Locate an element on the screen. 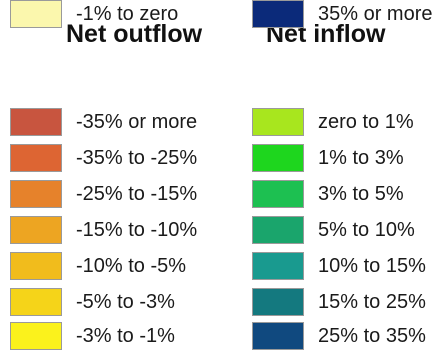  legend-entry-label: 15% to 25% is located at coordinates (372, 302).